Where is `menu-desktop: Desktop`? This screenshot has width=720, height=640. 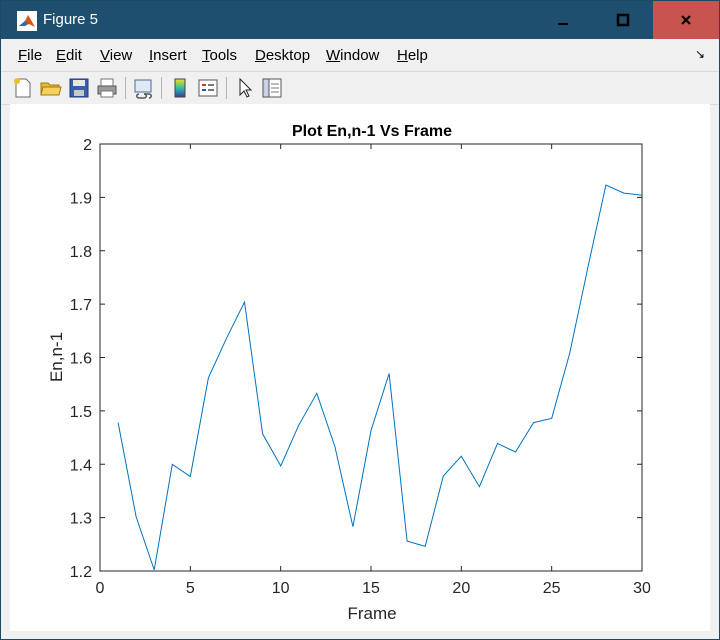 menu-desktop: Desktop is located at coordinates (283, 55).